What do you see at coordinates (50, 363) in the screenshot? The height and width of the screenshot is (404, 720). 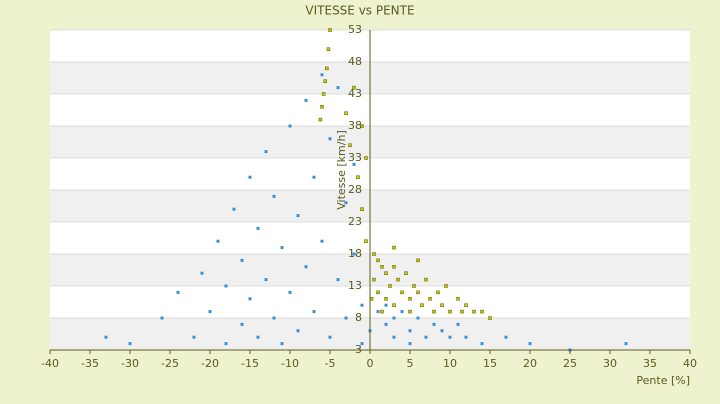 I see `x-tick-label: -40` at bounding box center [50, 363].